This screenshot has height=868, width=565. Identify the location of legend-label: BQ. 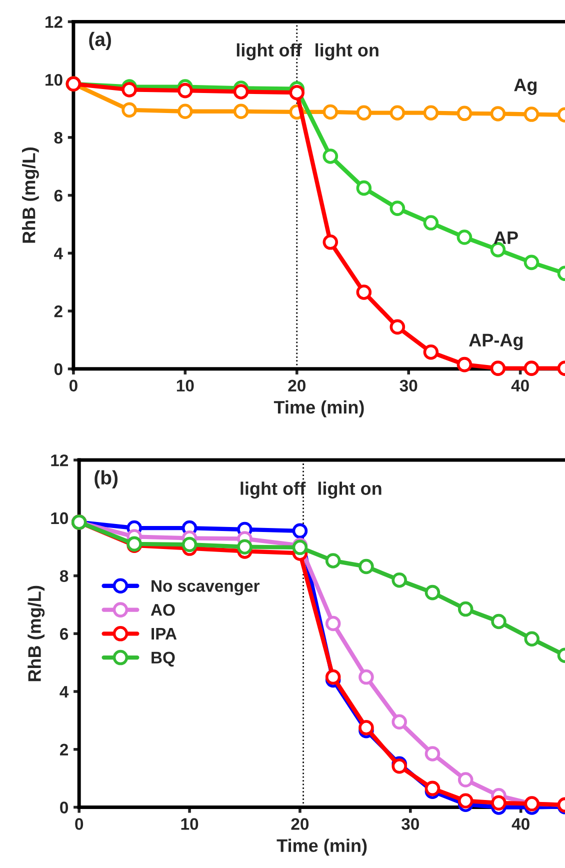
(163, 659).